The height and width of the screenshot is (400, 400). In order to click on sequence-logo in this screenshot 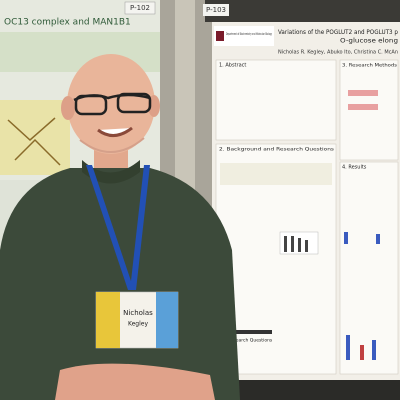, I will do `click(276, 174)`.